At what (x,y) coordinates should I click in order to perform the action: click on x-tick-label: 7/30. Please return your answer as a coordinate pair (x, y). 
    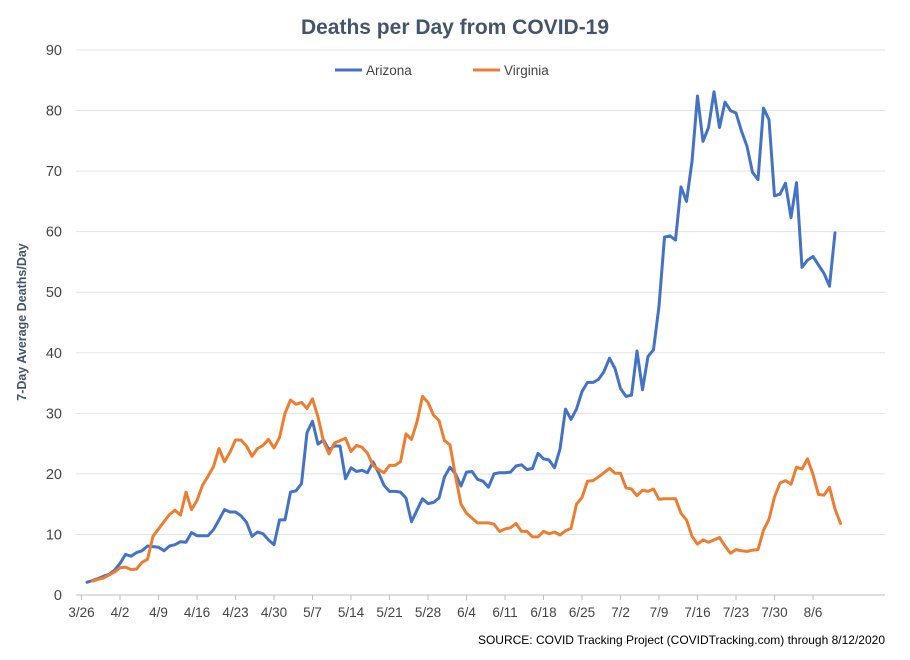
    Looking at the image, I should click on (774, 612).